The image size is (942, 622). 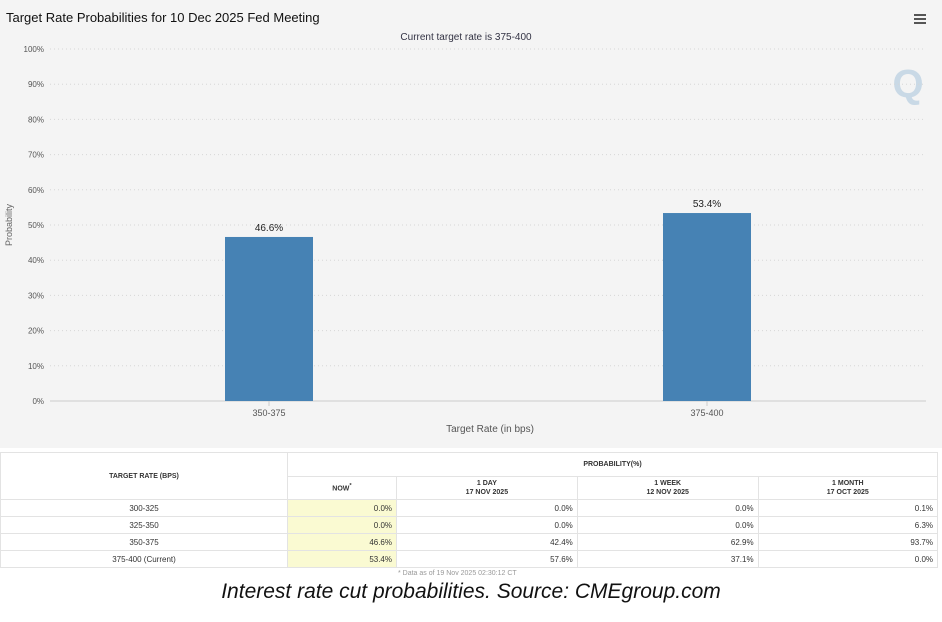 I want to click on x-axis-ticks: 350-375 375-400, so click(x=488, y=409).